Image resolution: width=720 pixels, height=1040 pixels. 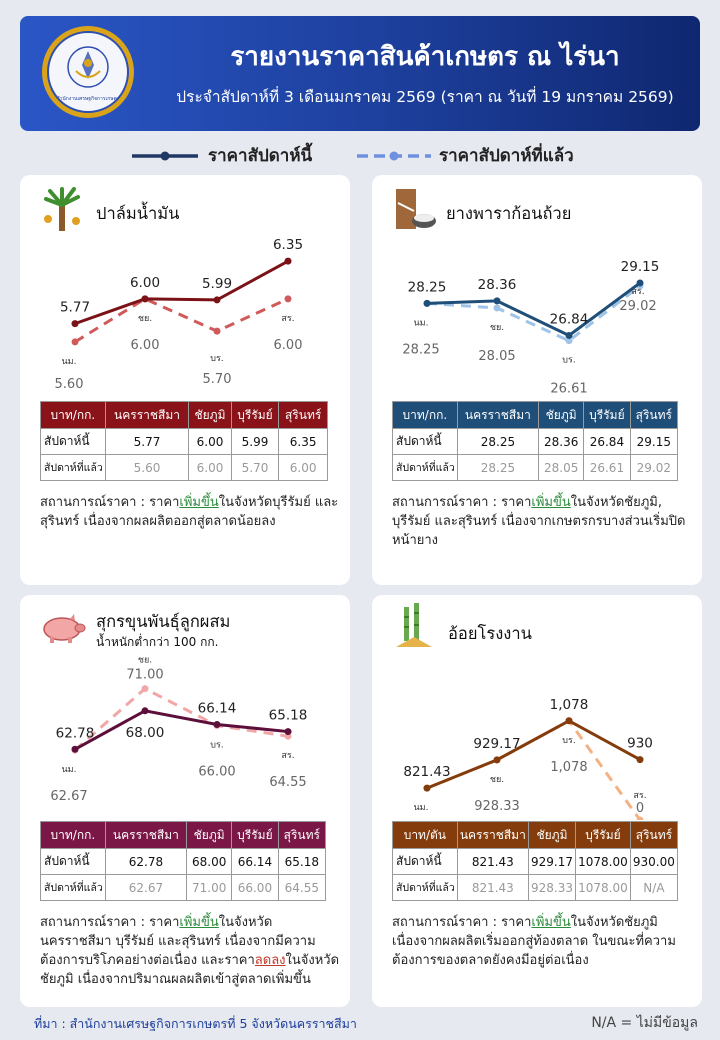 I want to click on emblem-icon, so click(x=88, y=67).